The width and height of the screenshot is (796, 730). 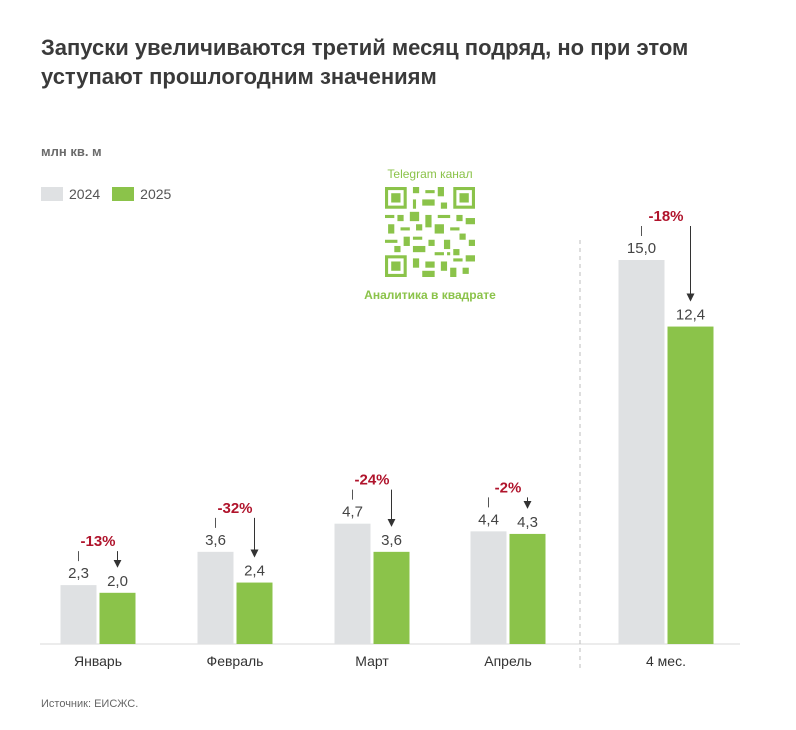 What do you see at coordinates (117, 581) in the screenshot?
I see `value-label-2025-0: 2,0` at bounding box center [117, 581].